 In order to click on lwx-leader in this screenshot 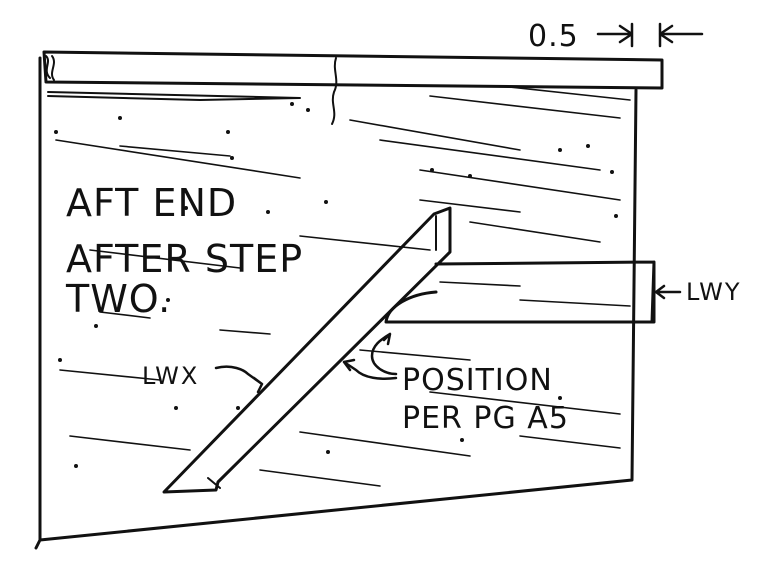, I will do `click(239, 379)`.